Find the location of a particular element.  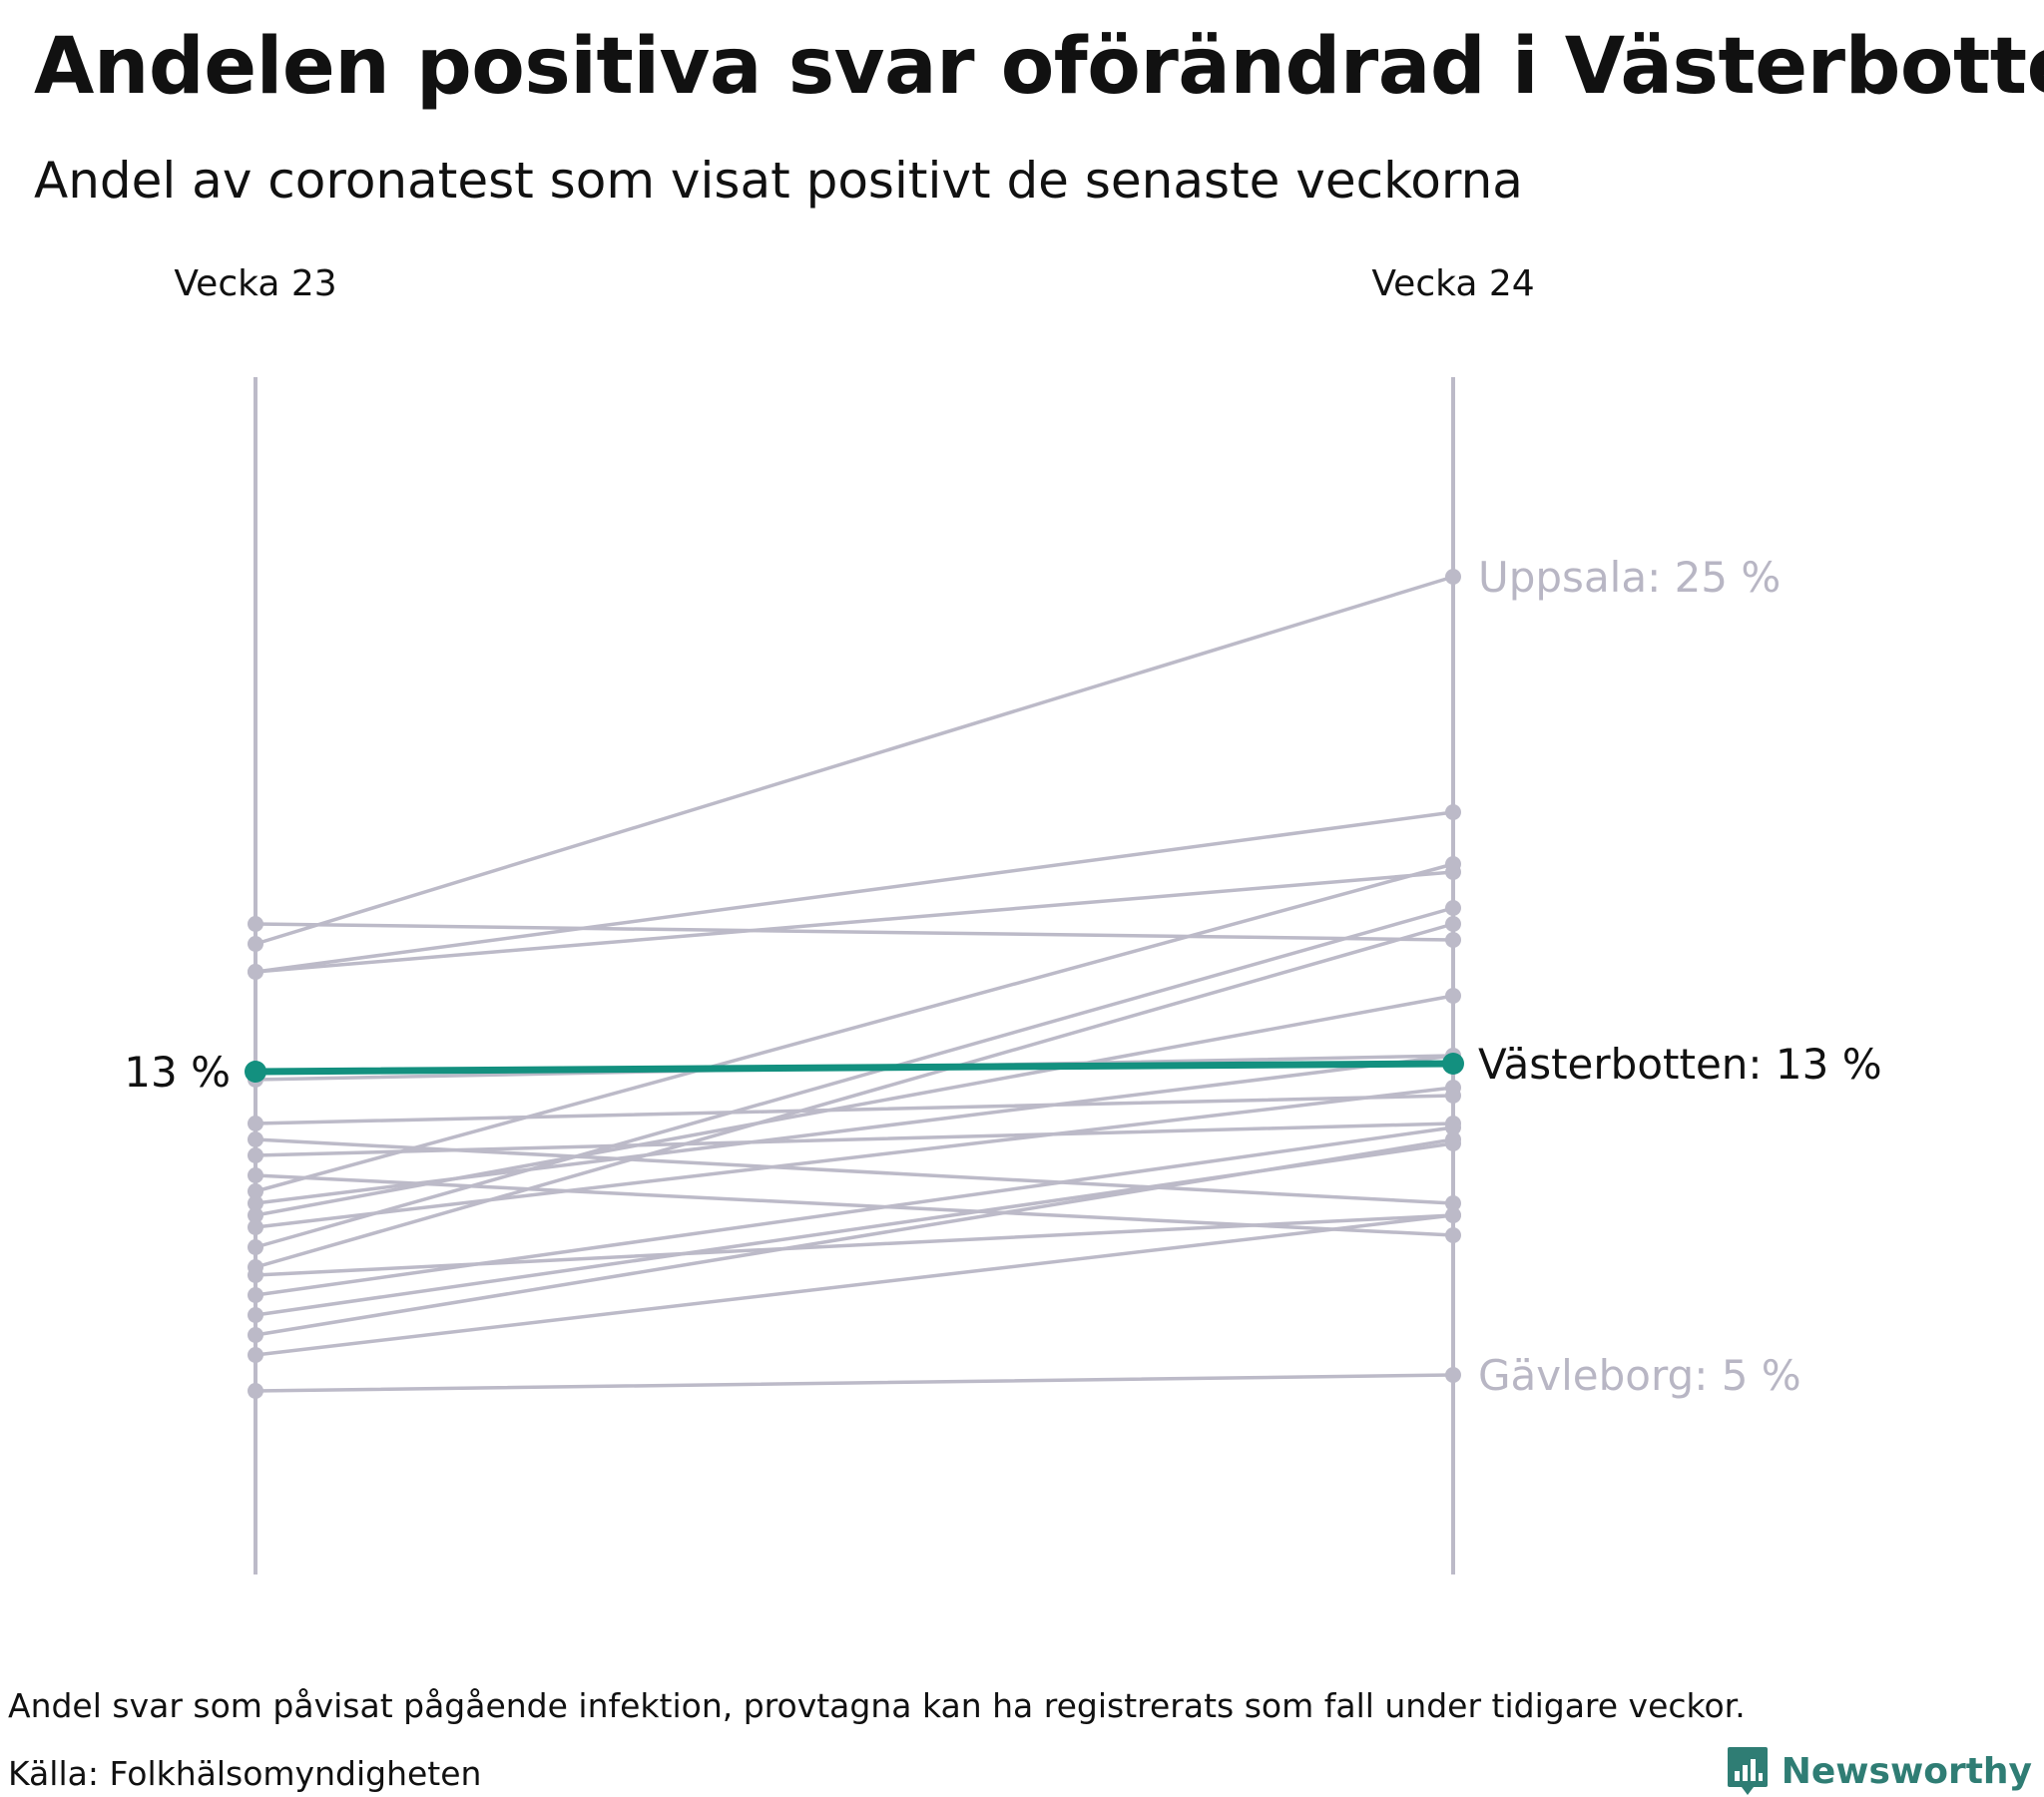

newsworthy-logo-icon is located at coordinates (1747, 1771).